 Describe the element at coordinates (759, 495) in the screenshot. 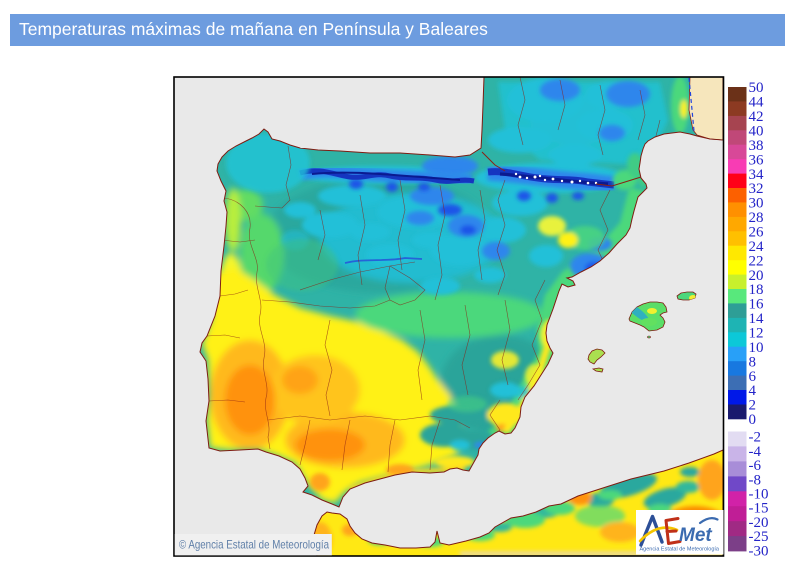

I see `svg-text: -10` at that location.